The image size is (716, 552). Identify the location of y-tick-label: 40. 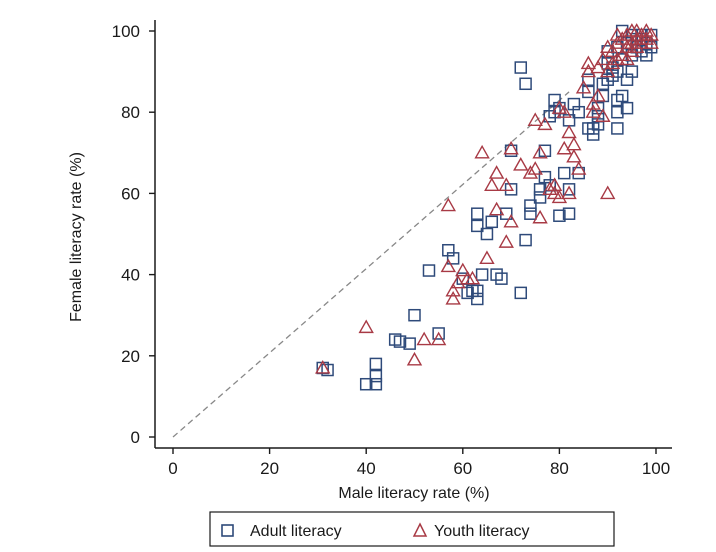
(130, 275).